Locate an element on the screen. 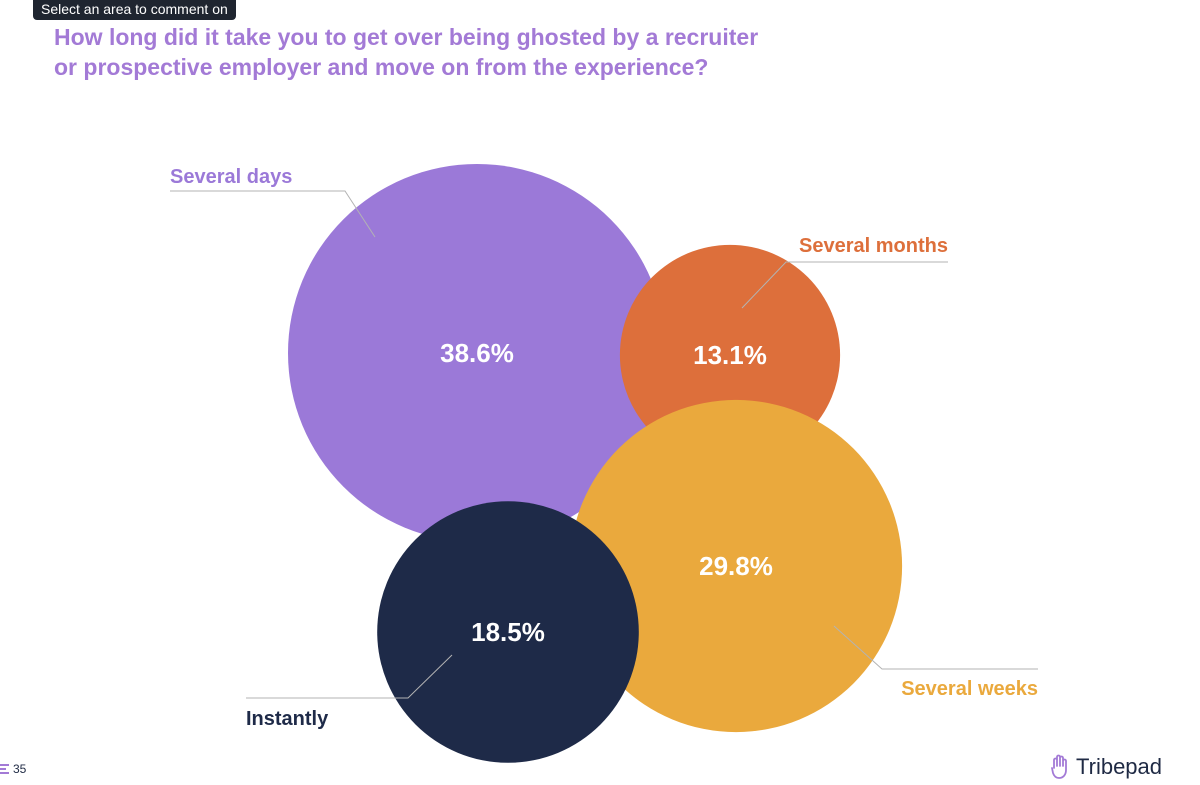 The width and height of the screenshot is (1200, 785). bubble-several-weeks is located at coordinates (736, 566).